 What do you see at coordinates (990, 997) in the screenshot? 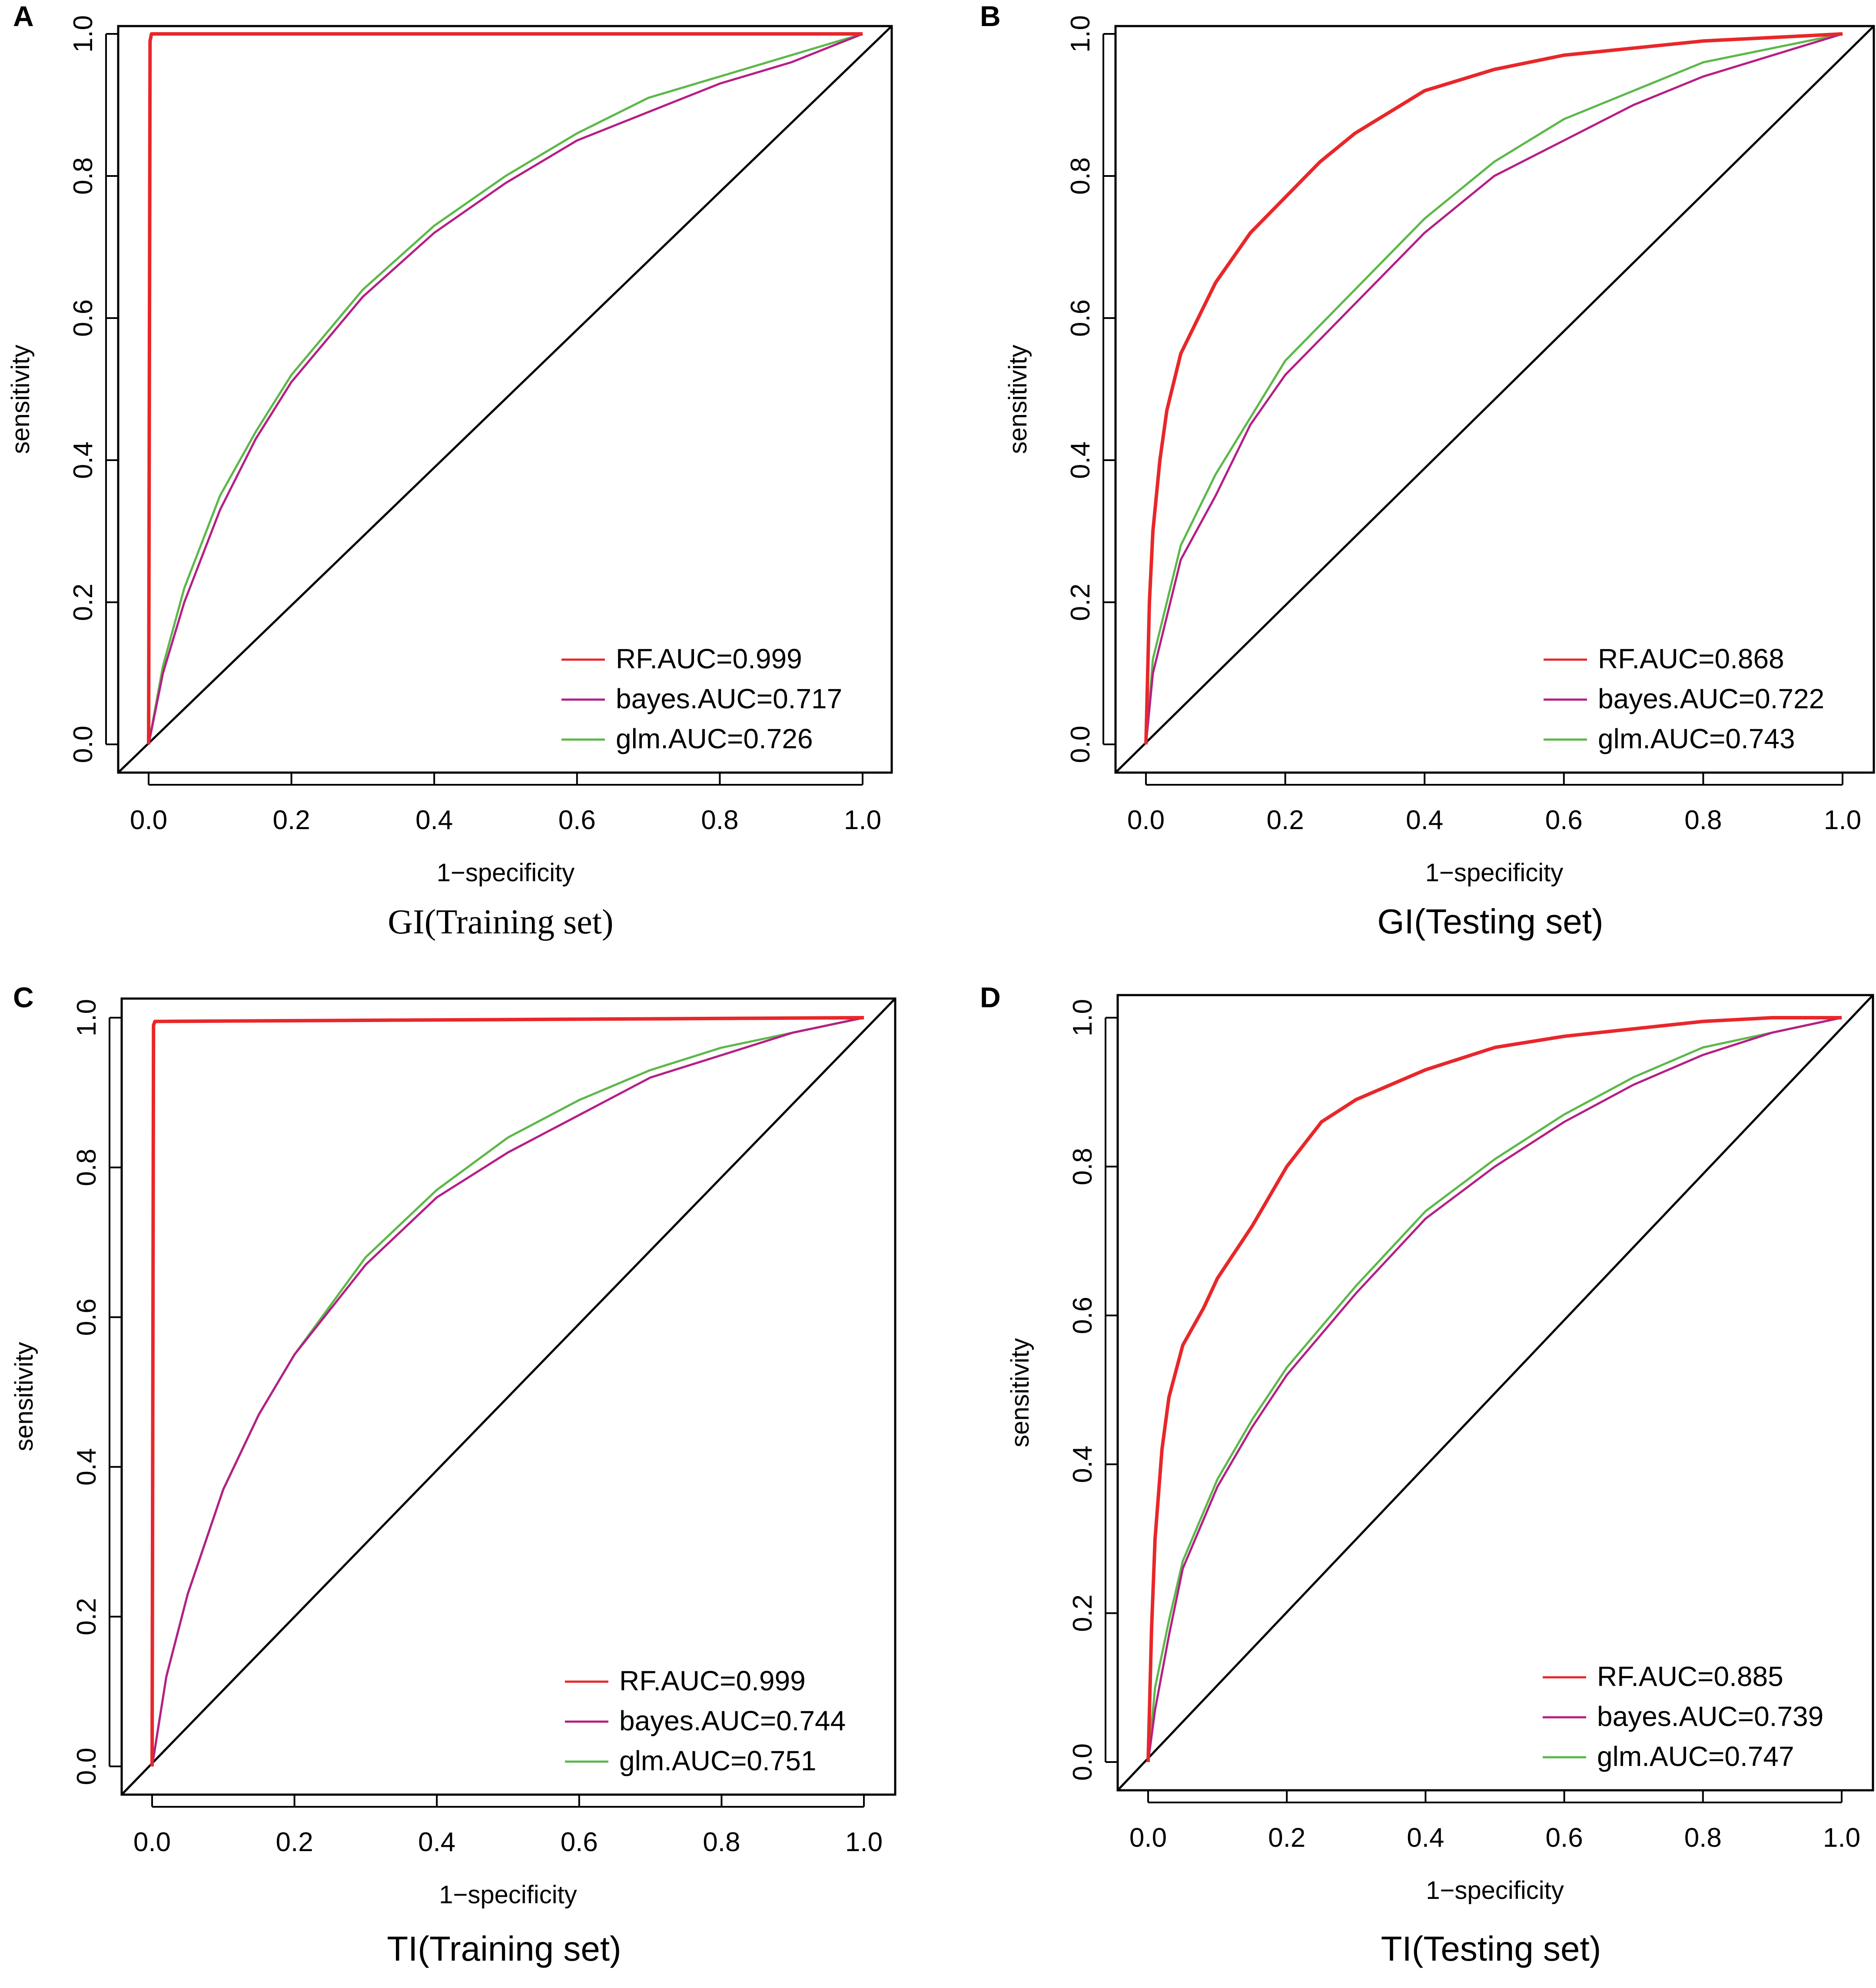
I see `panel-letter: D` at bounding box center [990, 997].